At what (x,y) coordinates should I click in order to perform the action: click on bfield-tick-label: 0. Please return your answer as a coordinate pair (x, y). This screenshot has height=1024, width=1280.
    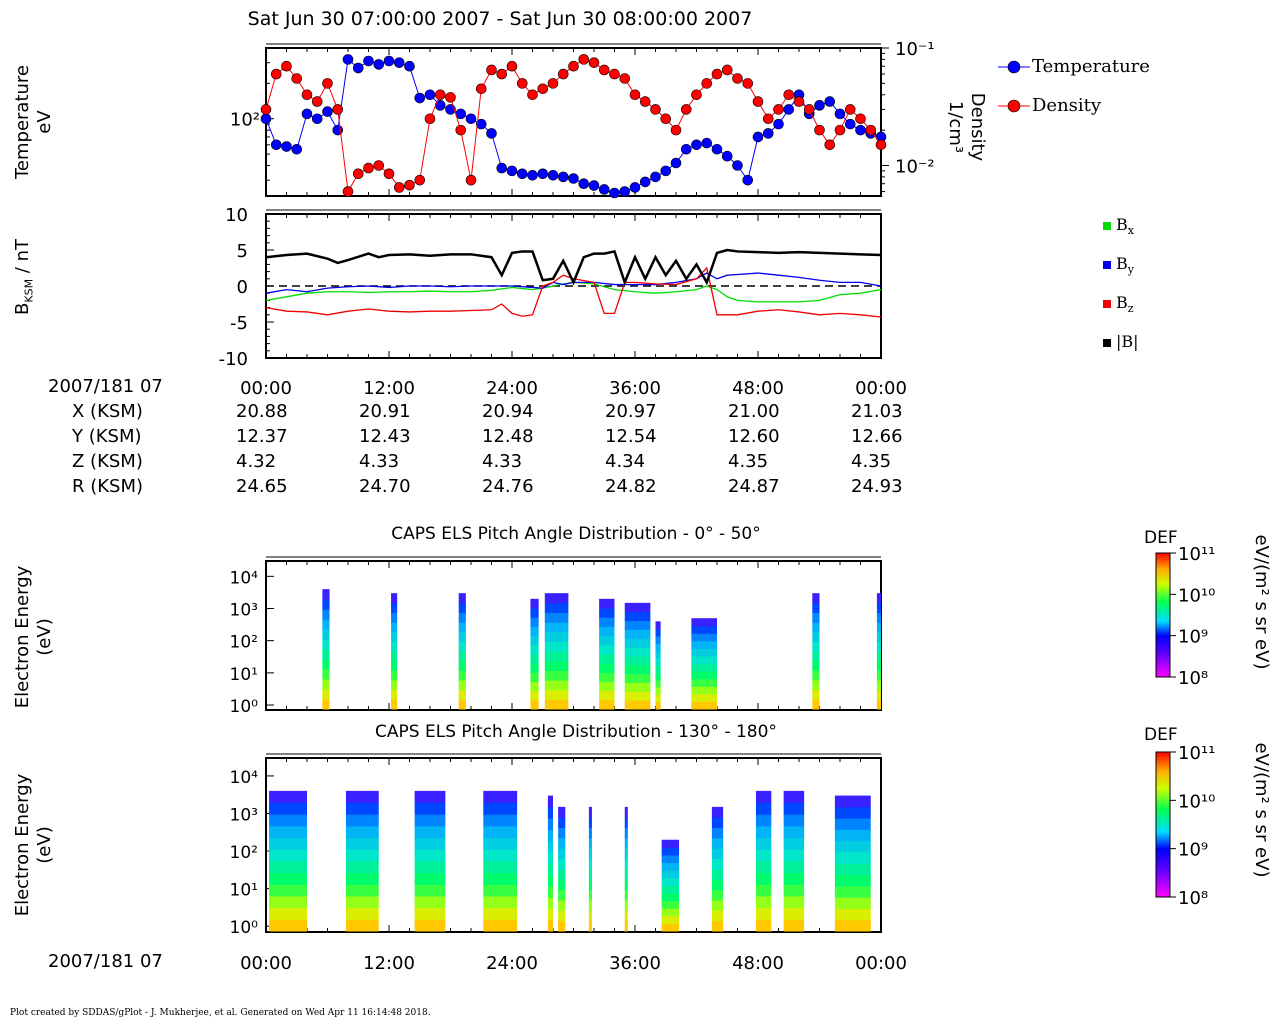
    Looking at the image, I should click on (242, 287).